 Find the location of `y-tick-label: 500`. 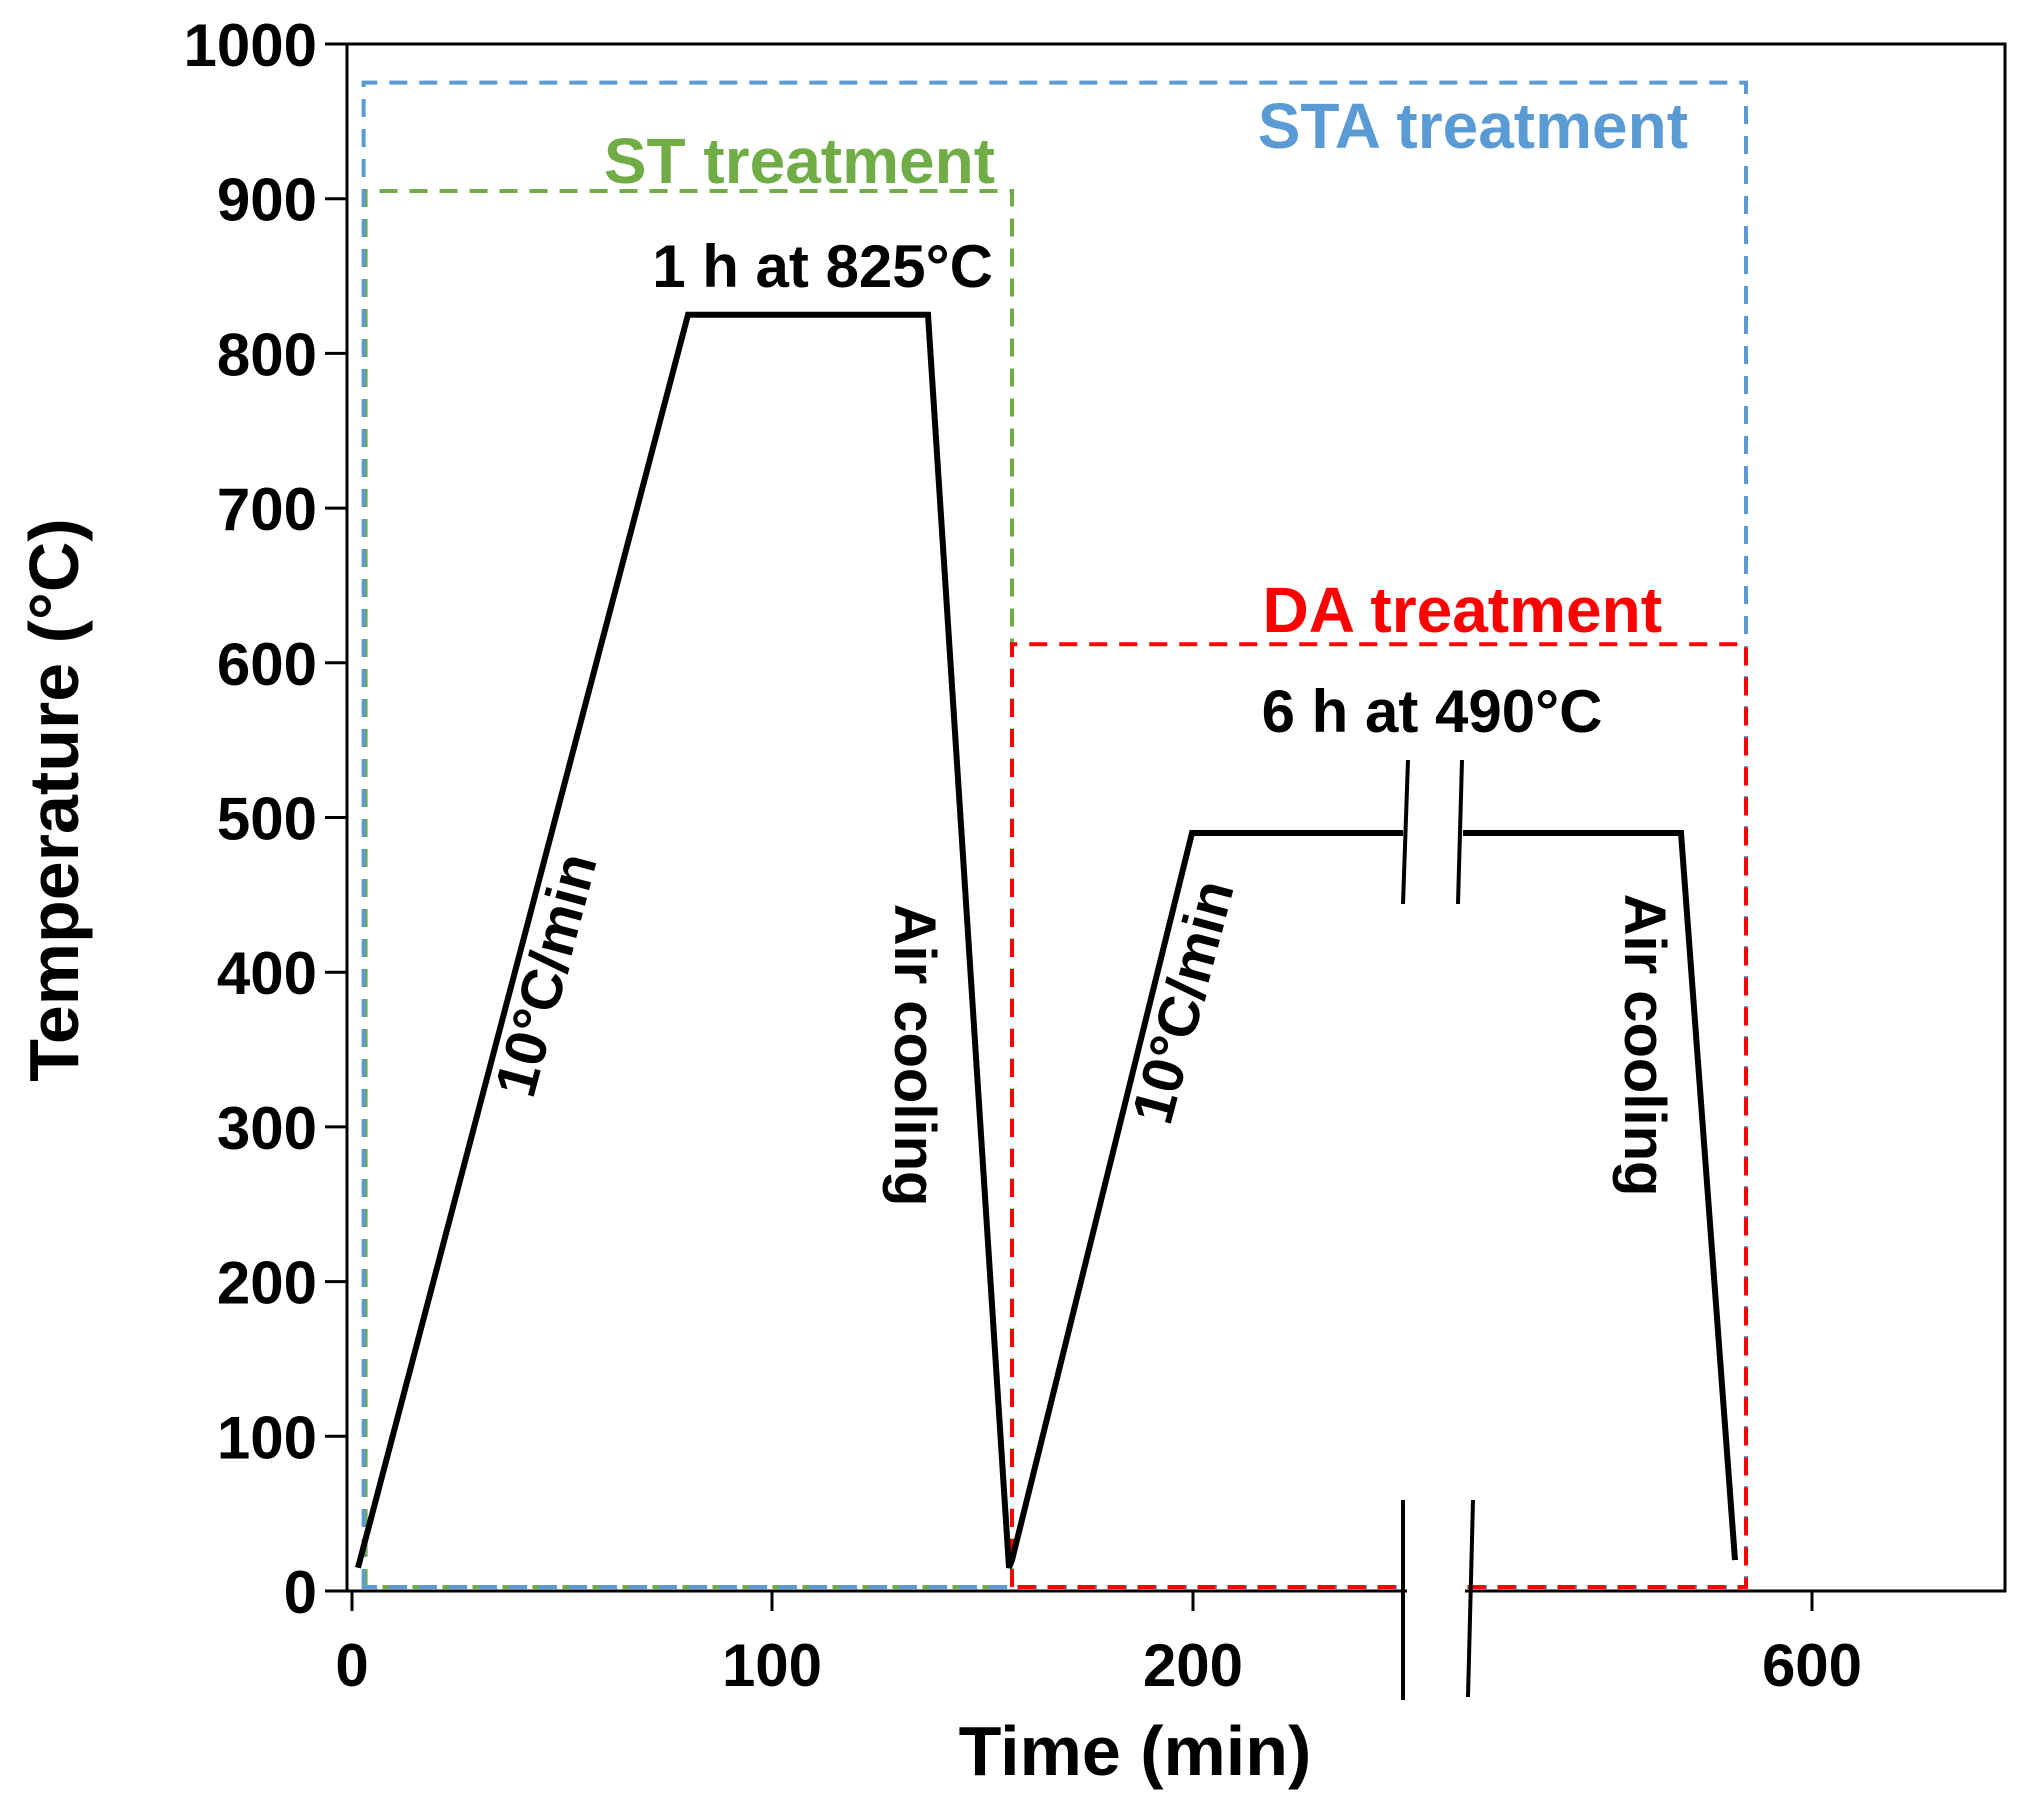

y-tick-label: 500 is located at coordinates (267, 819).